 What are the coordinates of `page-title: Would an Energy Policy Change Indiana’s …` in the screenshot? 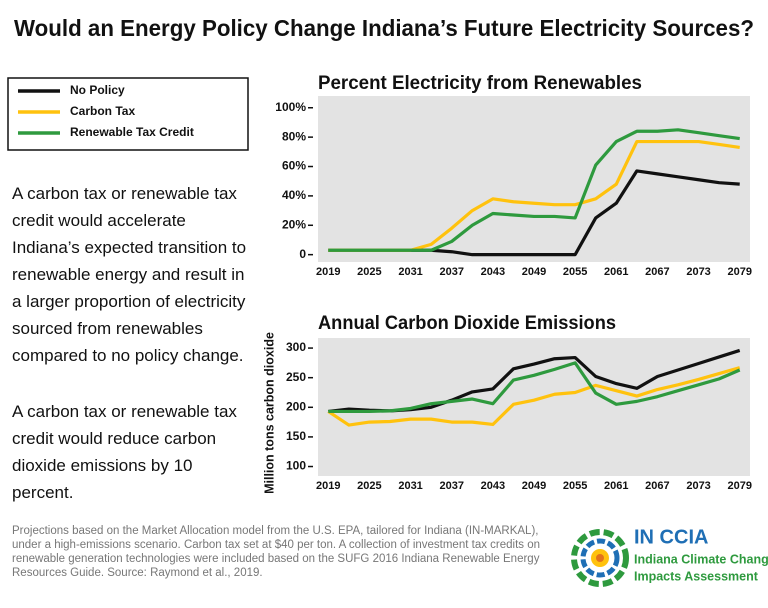 It's located at (384, 28).